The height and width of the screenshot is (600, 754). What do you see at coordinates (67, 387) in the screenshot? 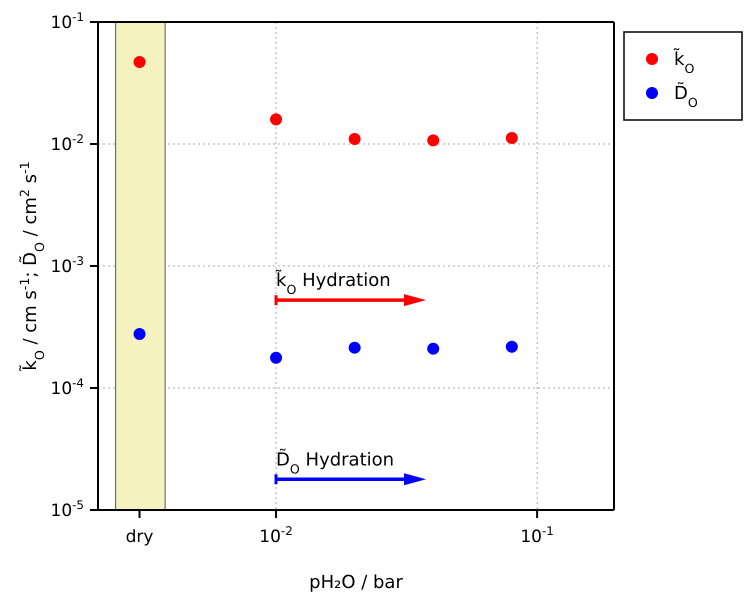
I see `y-tick-label: 10$^{-4}$` at bounding box center [67, 387].